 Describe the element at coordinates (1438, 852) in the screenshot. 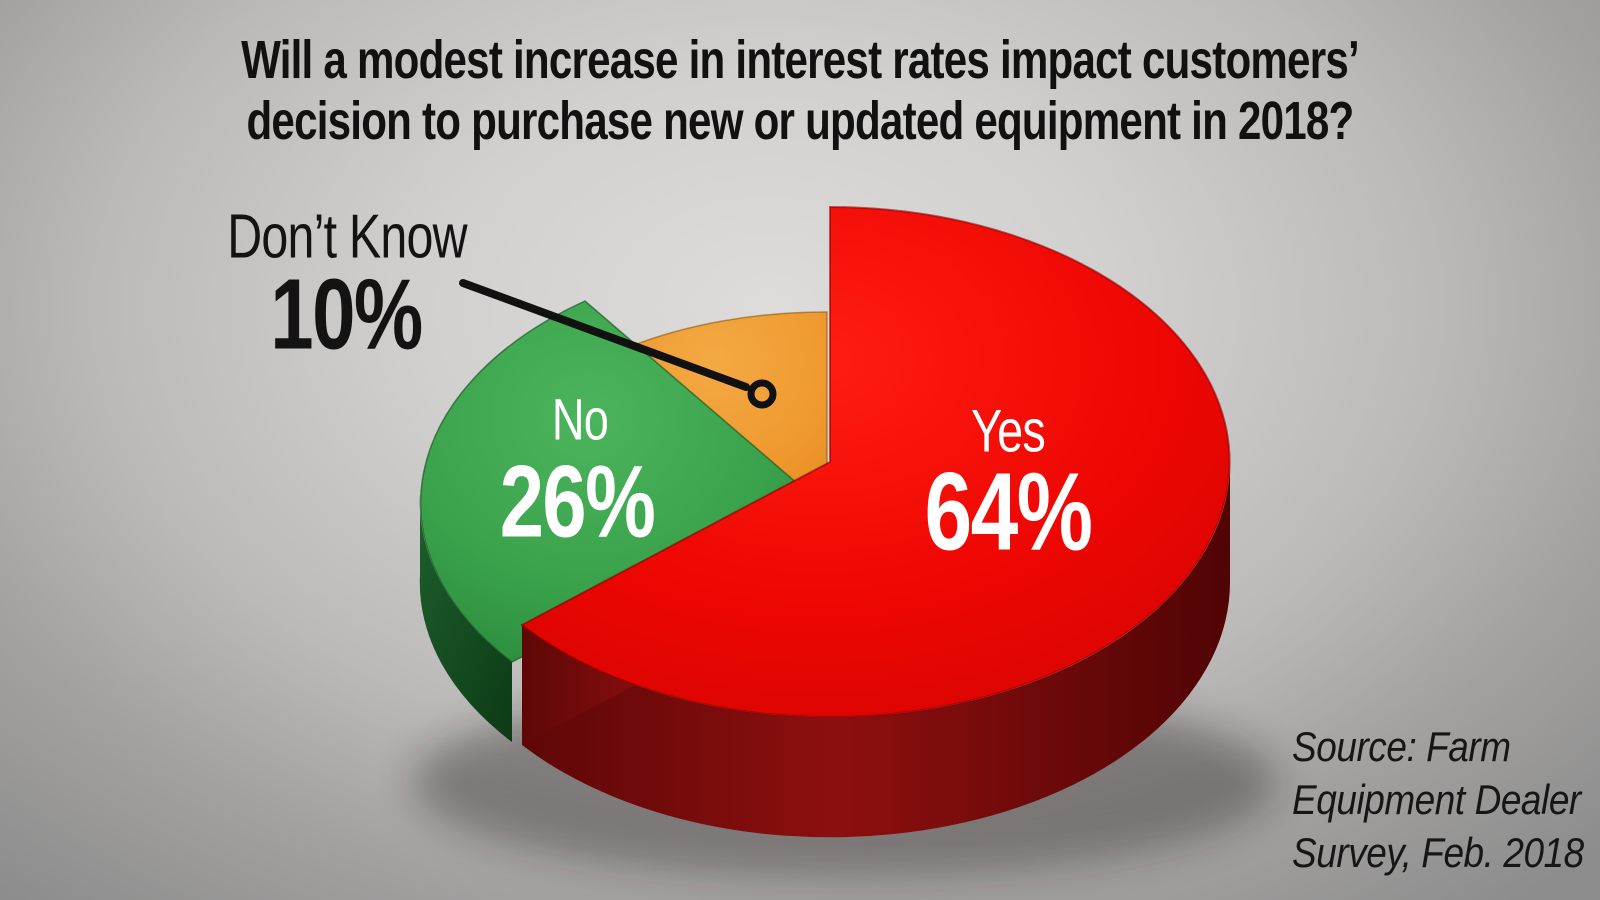

I see `source-line3: Survey, Feb. 2018` at that location.